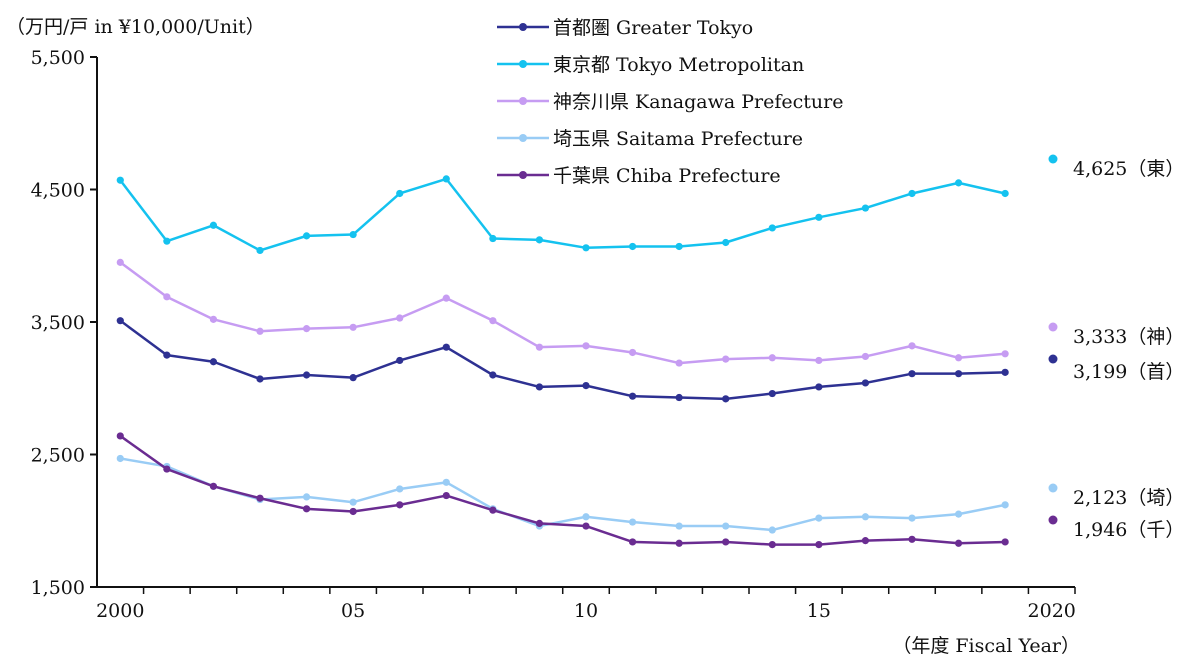 This screenshot has width=1185, height=658. I want to click on x-tick-label: 10, so click(586, 611).